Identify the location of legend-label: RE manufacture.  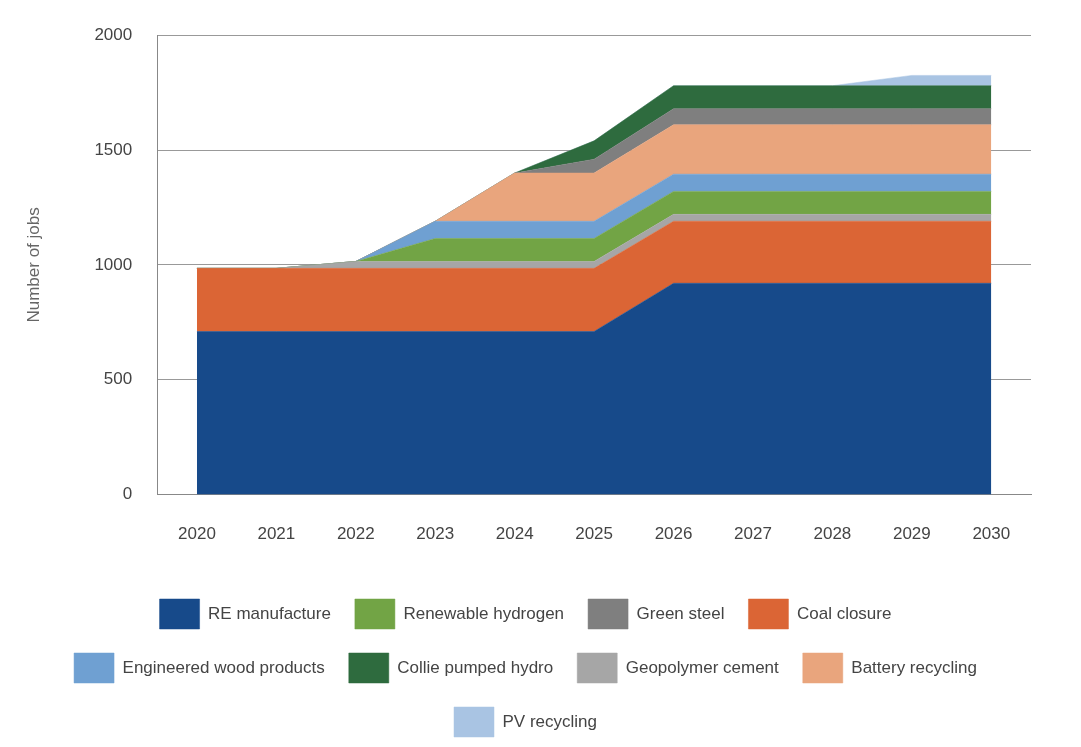
(269, 613).